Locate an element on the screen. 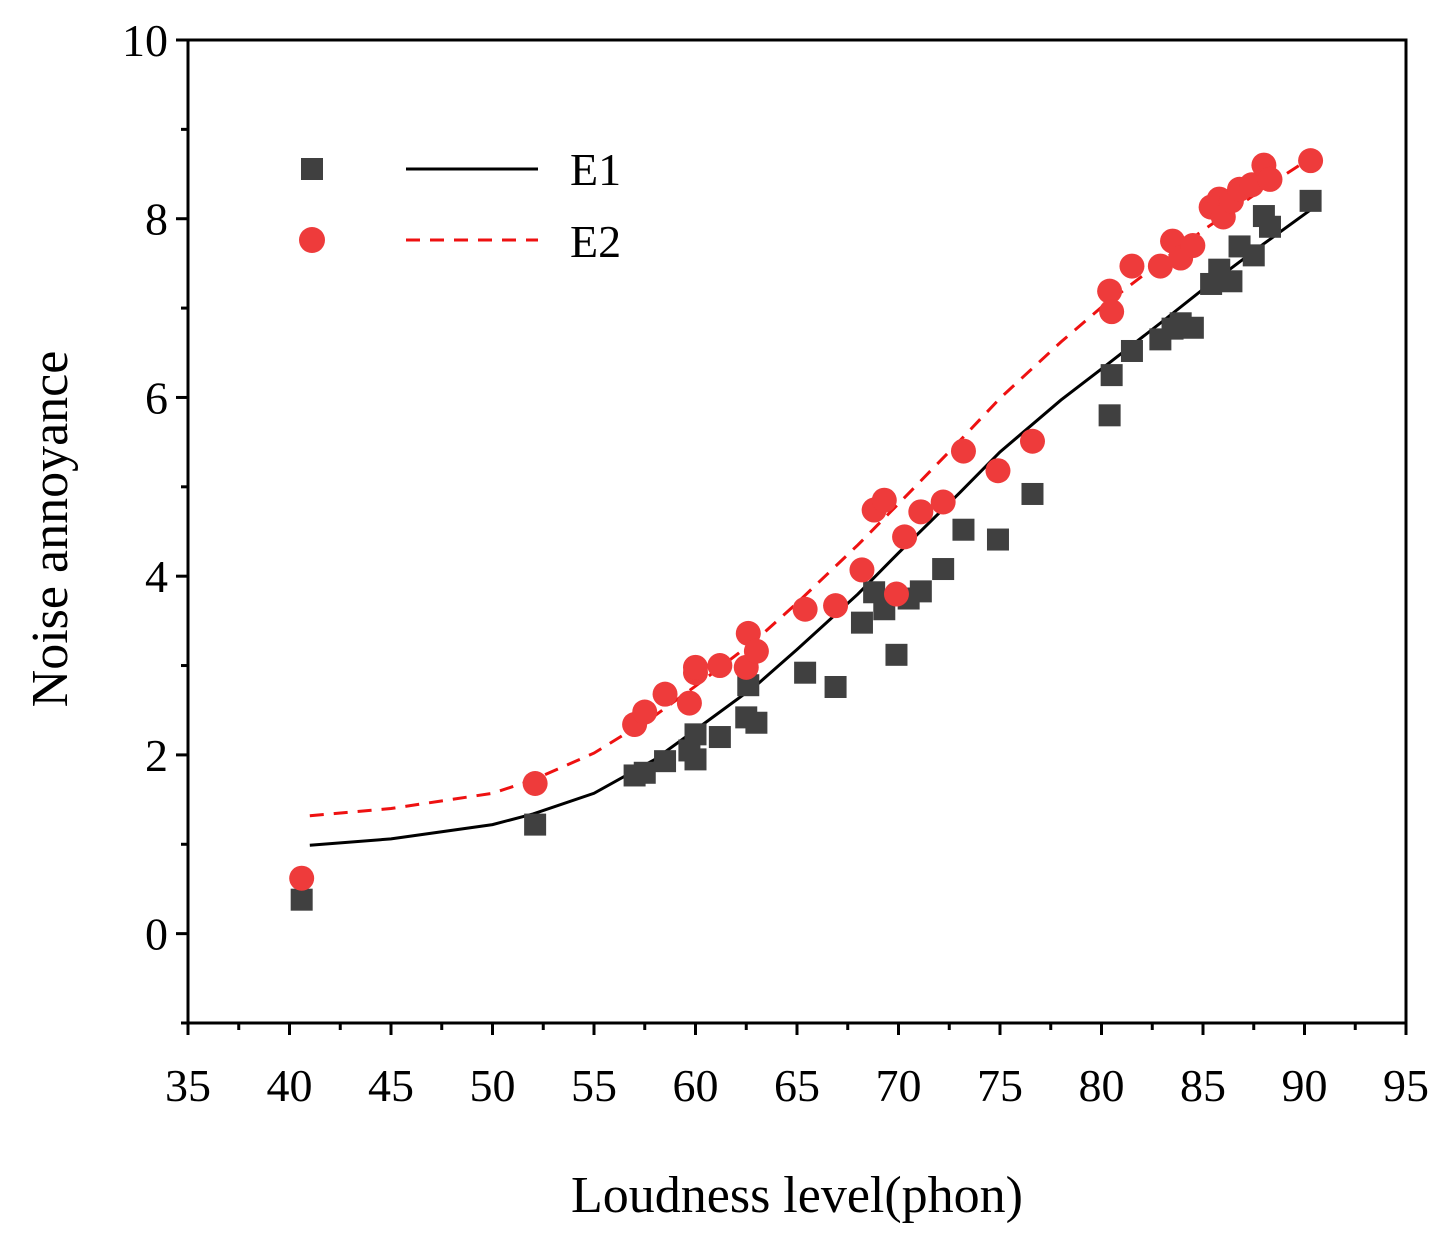 This screenshot has width=1446, height=1244. x-tick-label: 50 is located at coordinates (493, 1085).